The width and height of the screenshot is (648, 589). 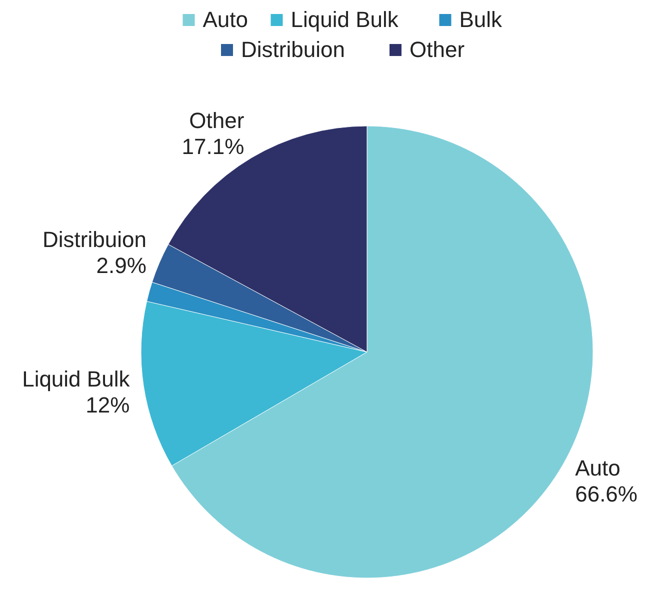 What do you see at coordinates (606, 494) in the screenshot?
I see `data-label: 66.6%` at bounding box center [606, 494].